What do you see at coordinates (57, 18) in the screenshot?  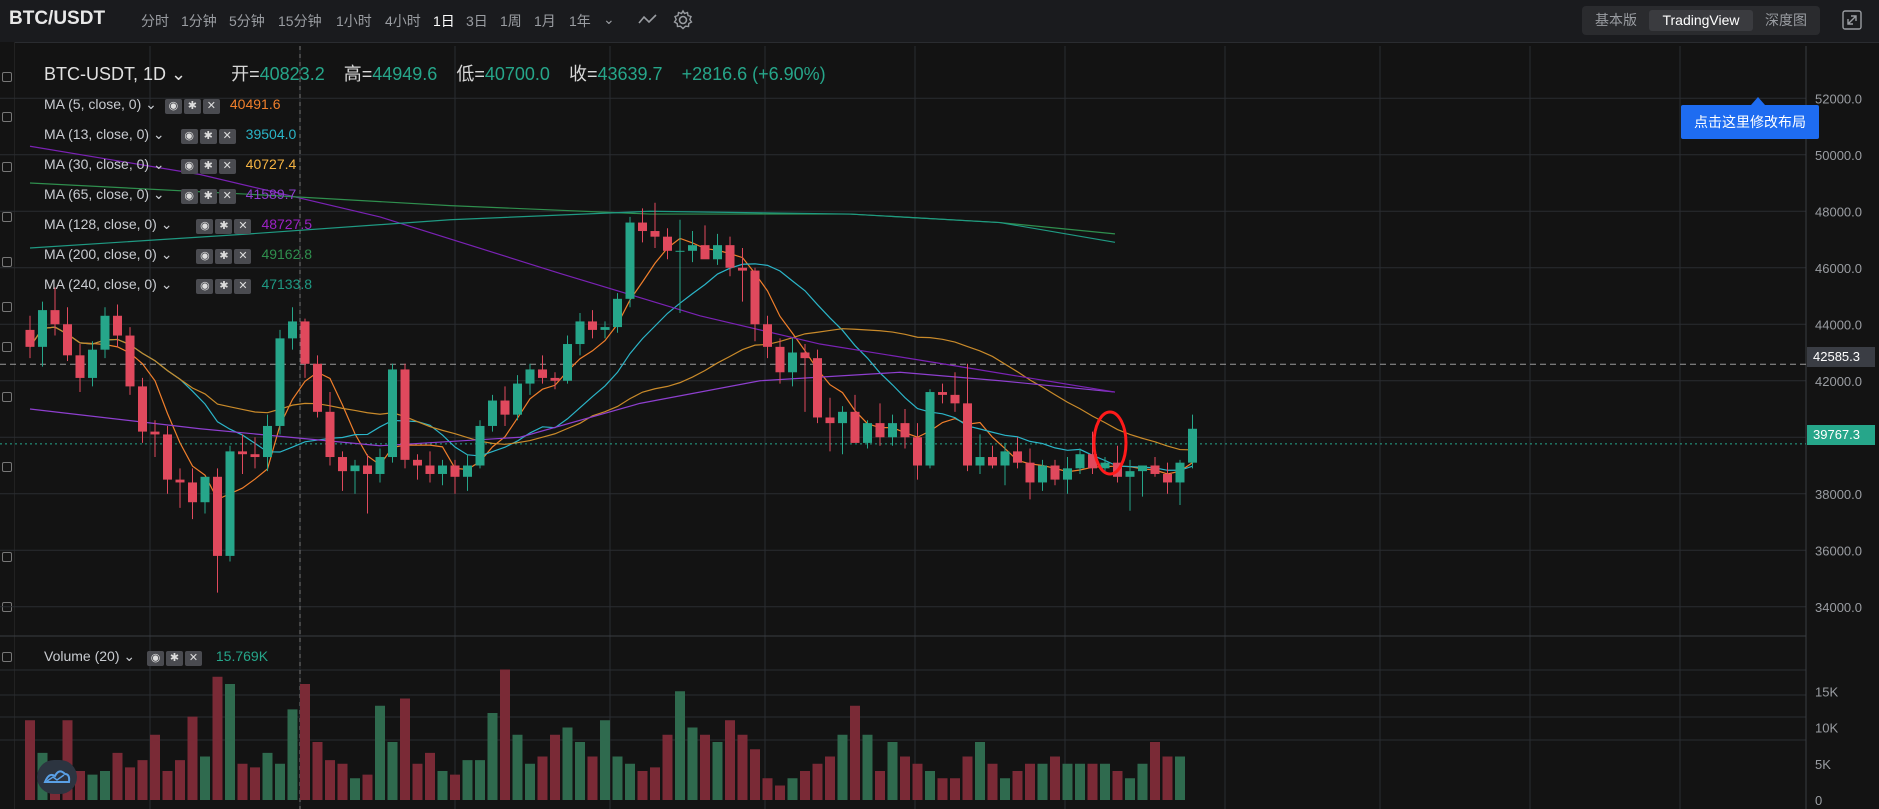 I see `symbol-title: BTC/USDT` at bounding box center [57, 18].